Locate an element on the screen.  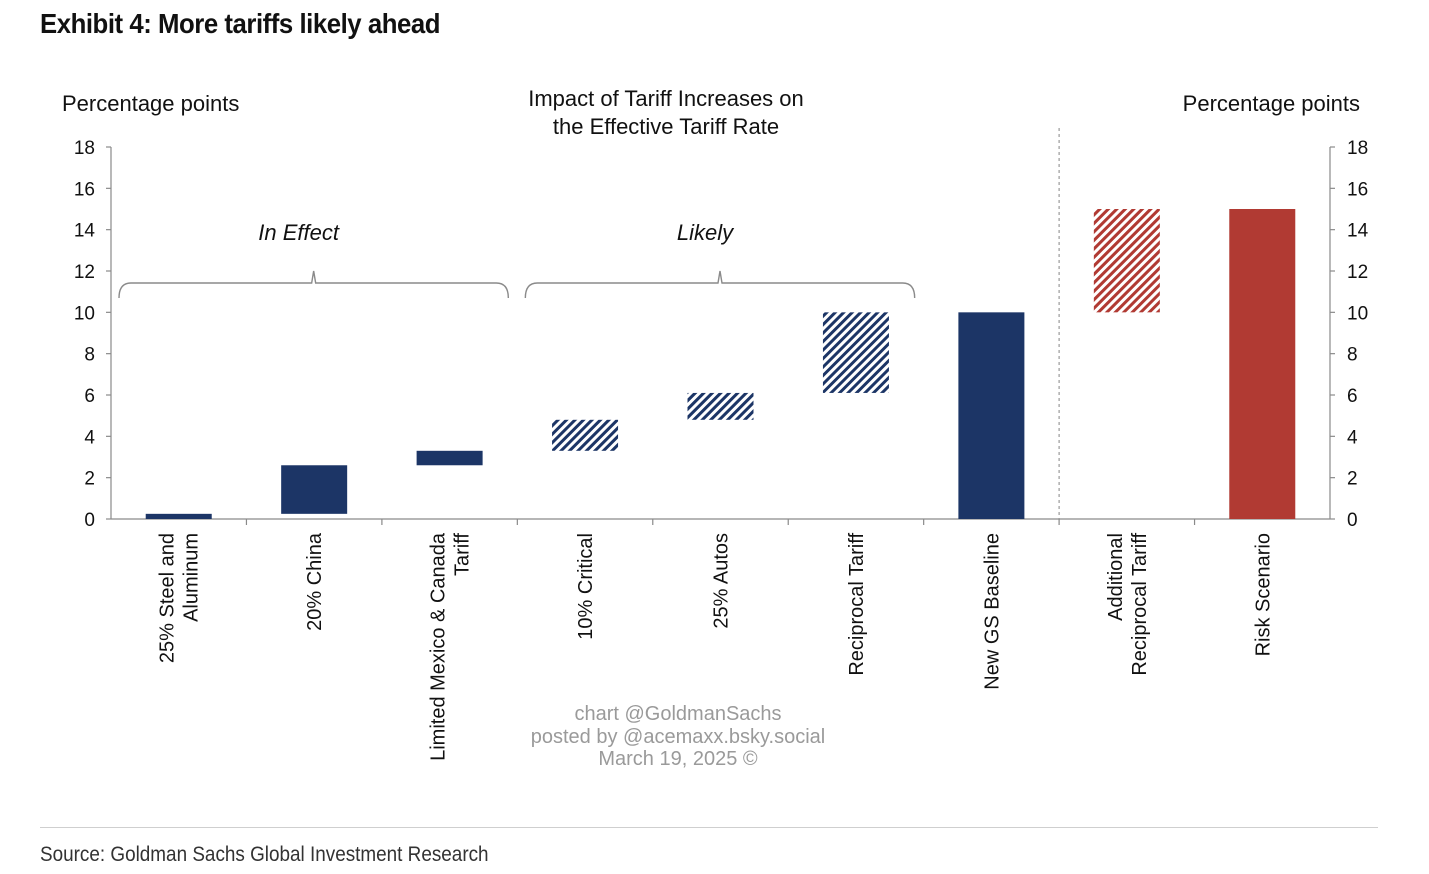
y-axis-label-right: Percentage points is located at coordinates (1271, 103).